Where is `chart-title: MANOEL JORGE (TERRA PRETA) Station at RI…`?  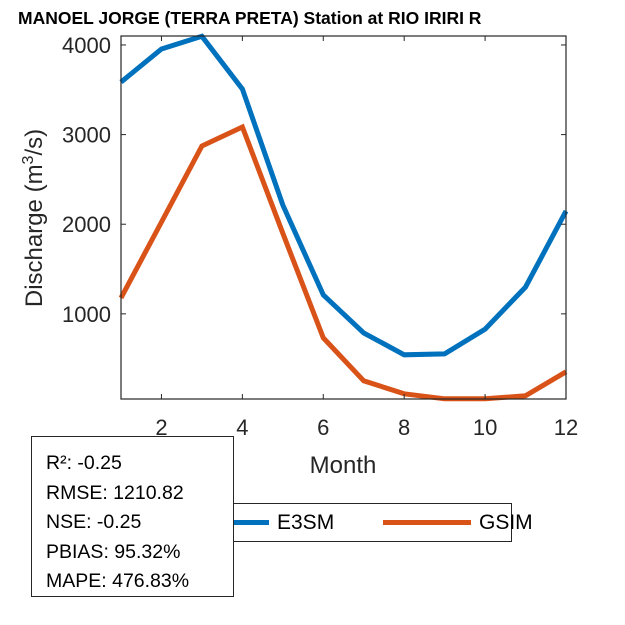 chart-title: MANOEL JORGE (TERRA PRETA) Station at RI… is located at coordinates (250, 18).